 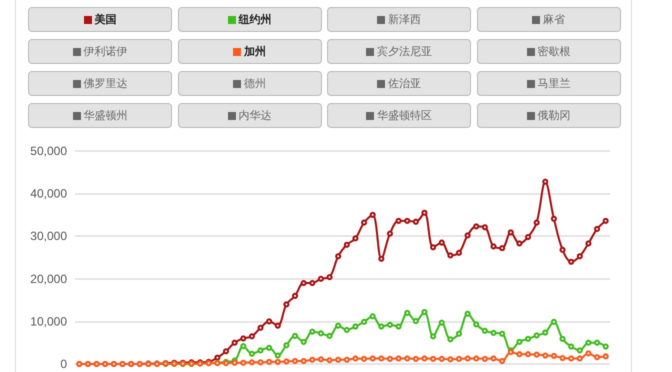 I want to click on legend-label: 纽约州, so click(x=255, y=19).